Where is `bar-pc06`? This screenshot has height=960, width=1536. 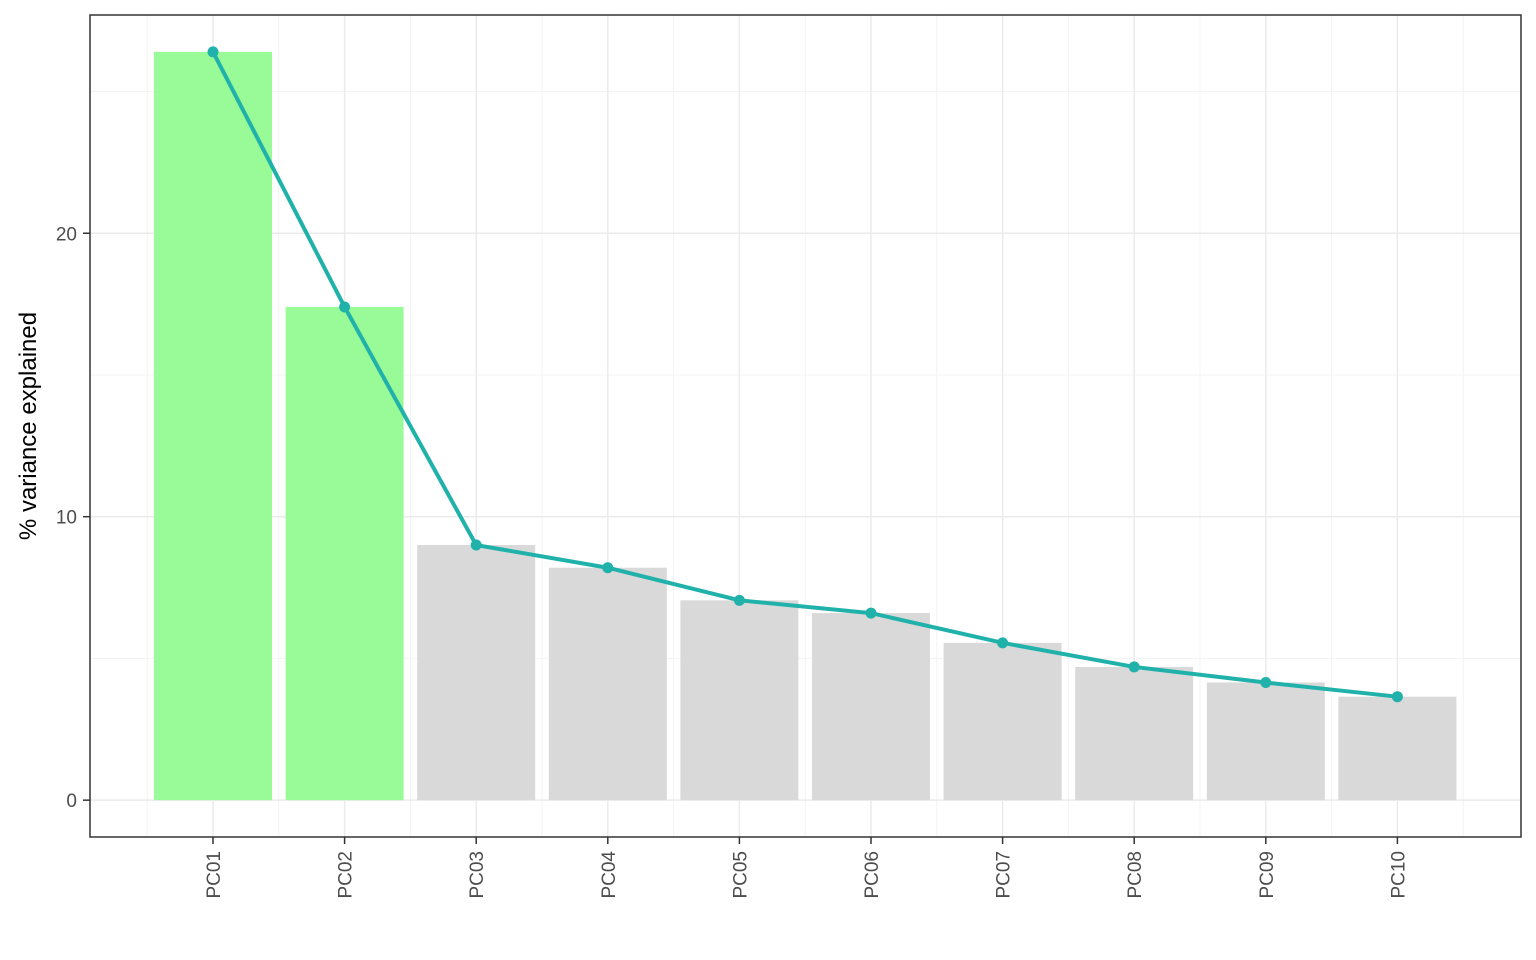 bar-pc06 is located at coordinates (871, 707).